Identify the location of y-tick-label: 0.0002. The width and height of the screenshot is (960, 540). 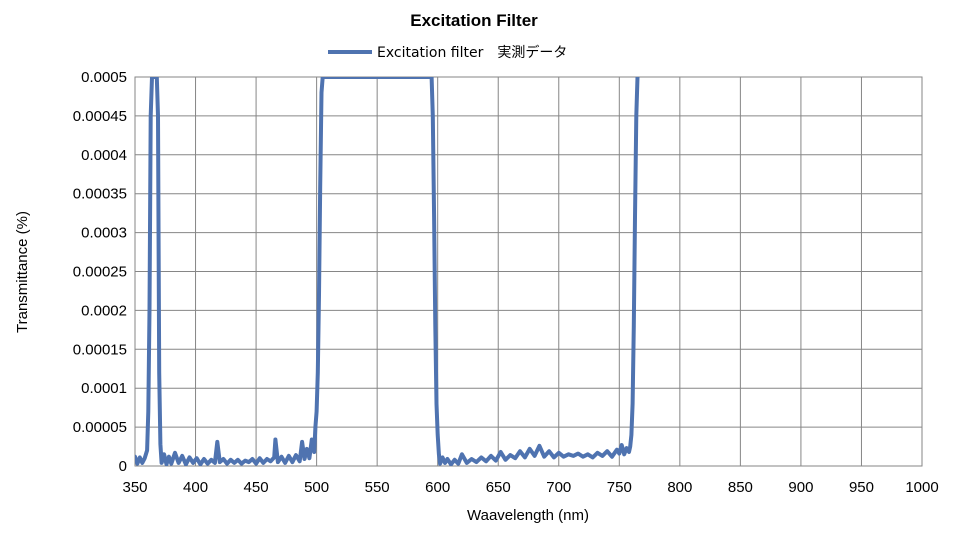
(104, 310).